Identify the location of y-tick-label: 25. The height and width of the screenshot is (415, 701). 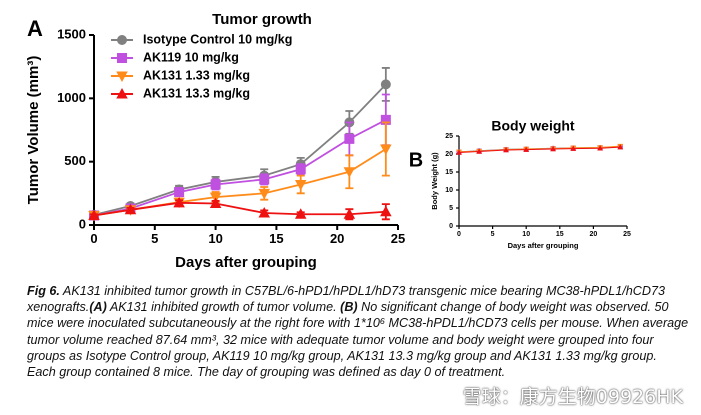
(449, 136).